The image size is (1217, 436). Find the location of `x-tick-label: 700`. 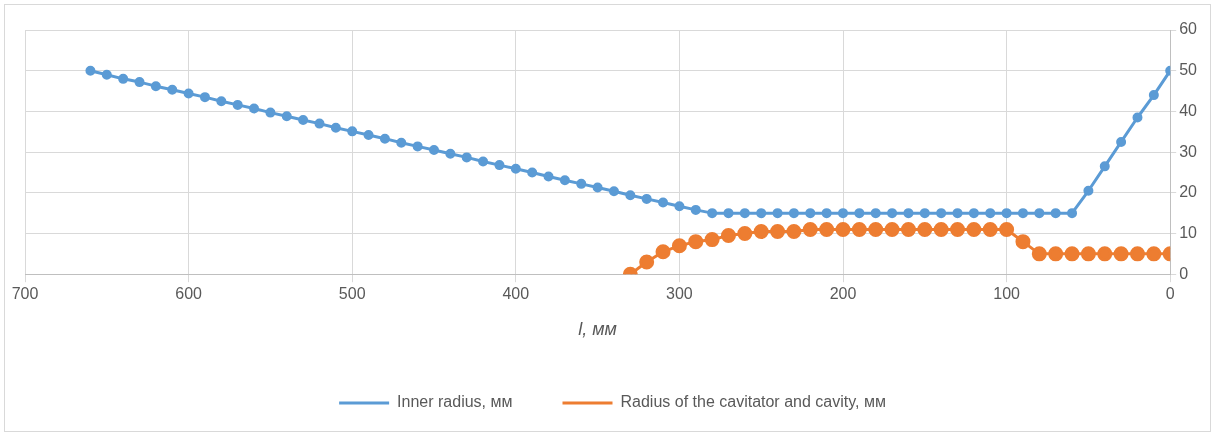

x-tick-label: 700 is located at coordinates (25, 294).